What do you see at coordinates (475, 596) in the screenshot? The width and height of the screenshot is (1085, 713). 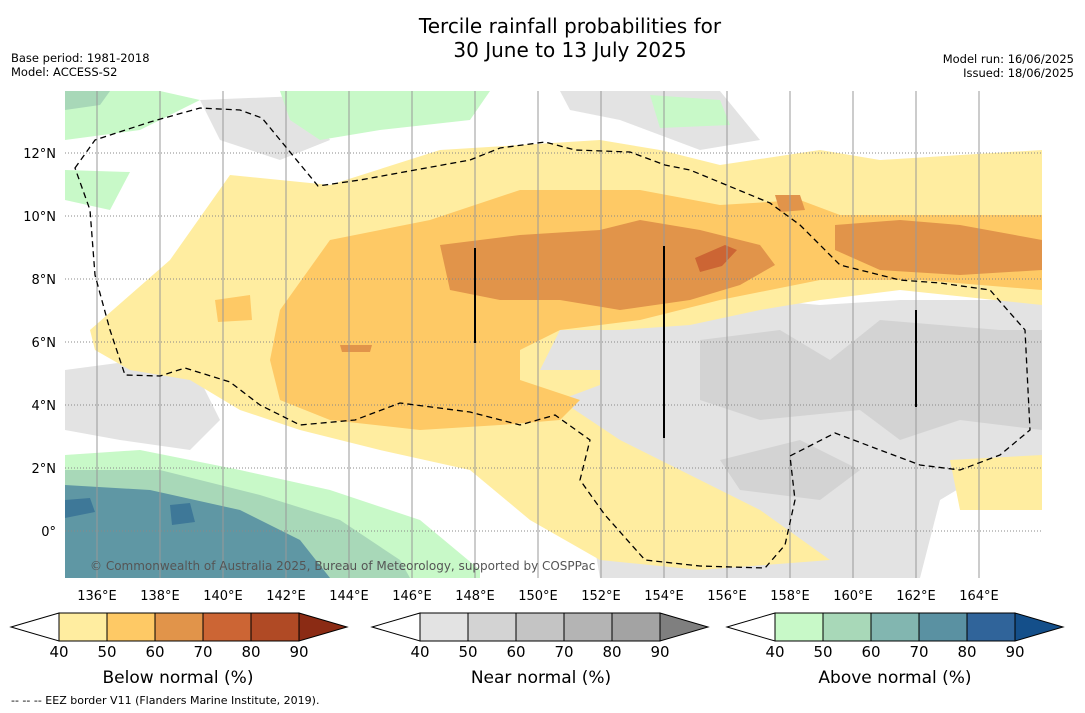 I see `lon-label: 148°E` at bounding box center [475, 596].